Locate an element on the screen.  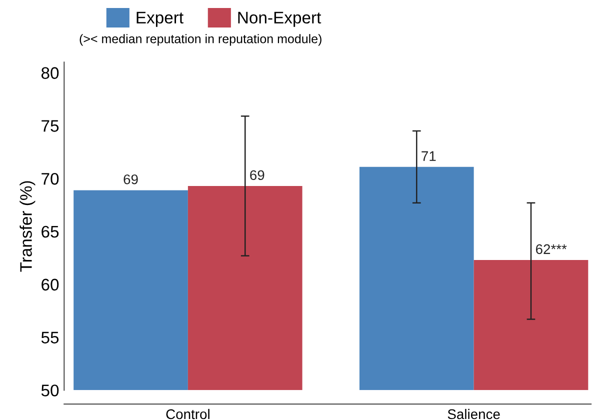
y-axis-title: Transfer (%) is located at coordinates (28, 226).